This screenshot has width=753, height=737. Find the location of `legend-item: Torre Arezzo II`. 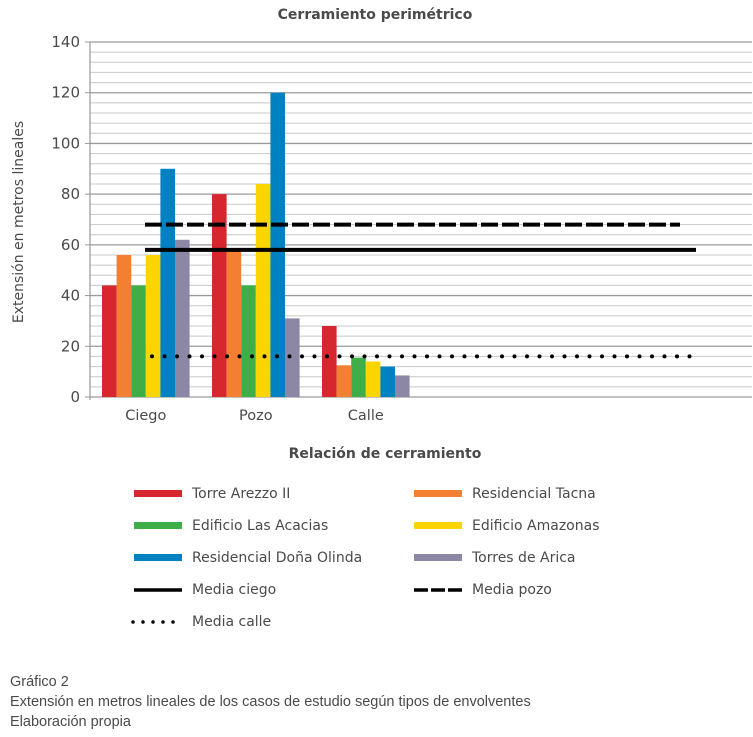

legend-item: Torre Arezzo II is located at coordinates (210, 494).